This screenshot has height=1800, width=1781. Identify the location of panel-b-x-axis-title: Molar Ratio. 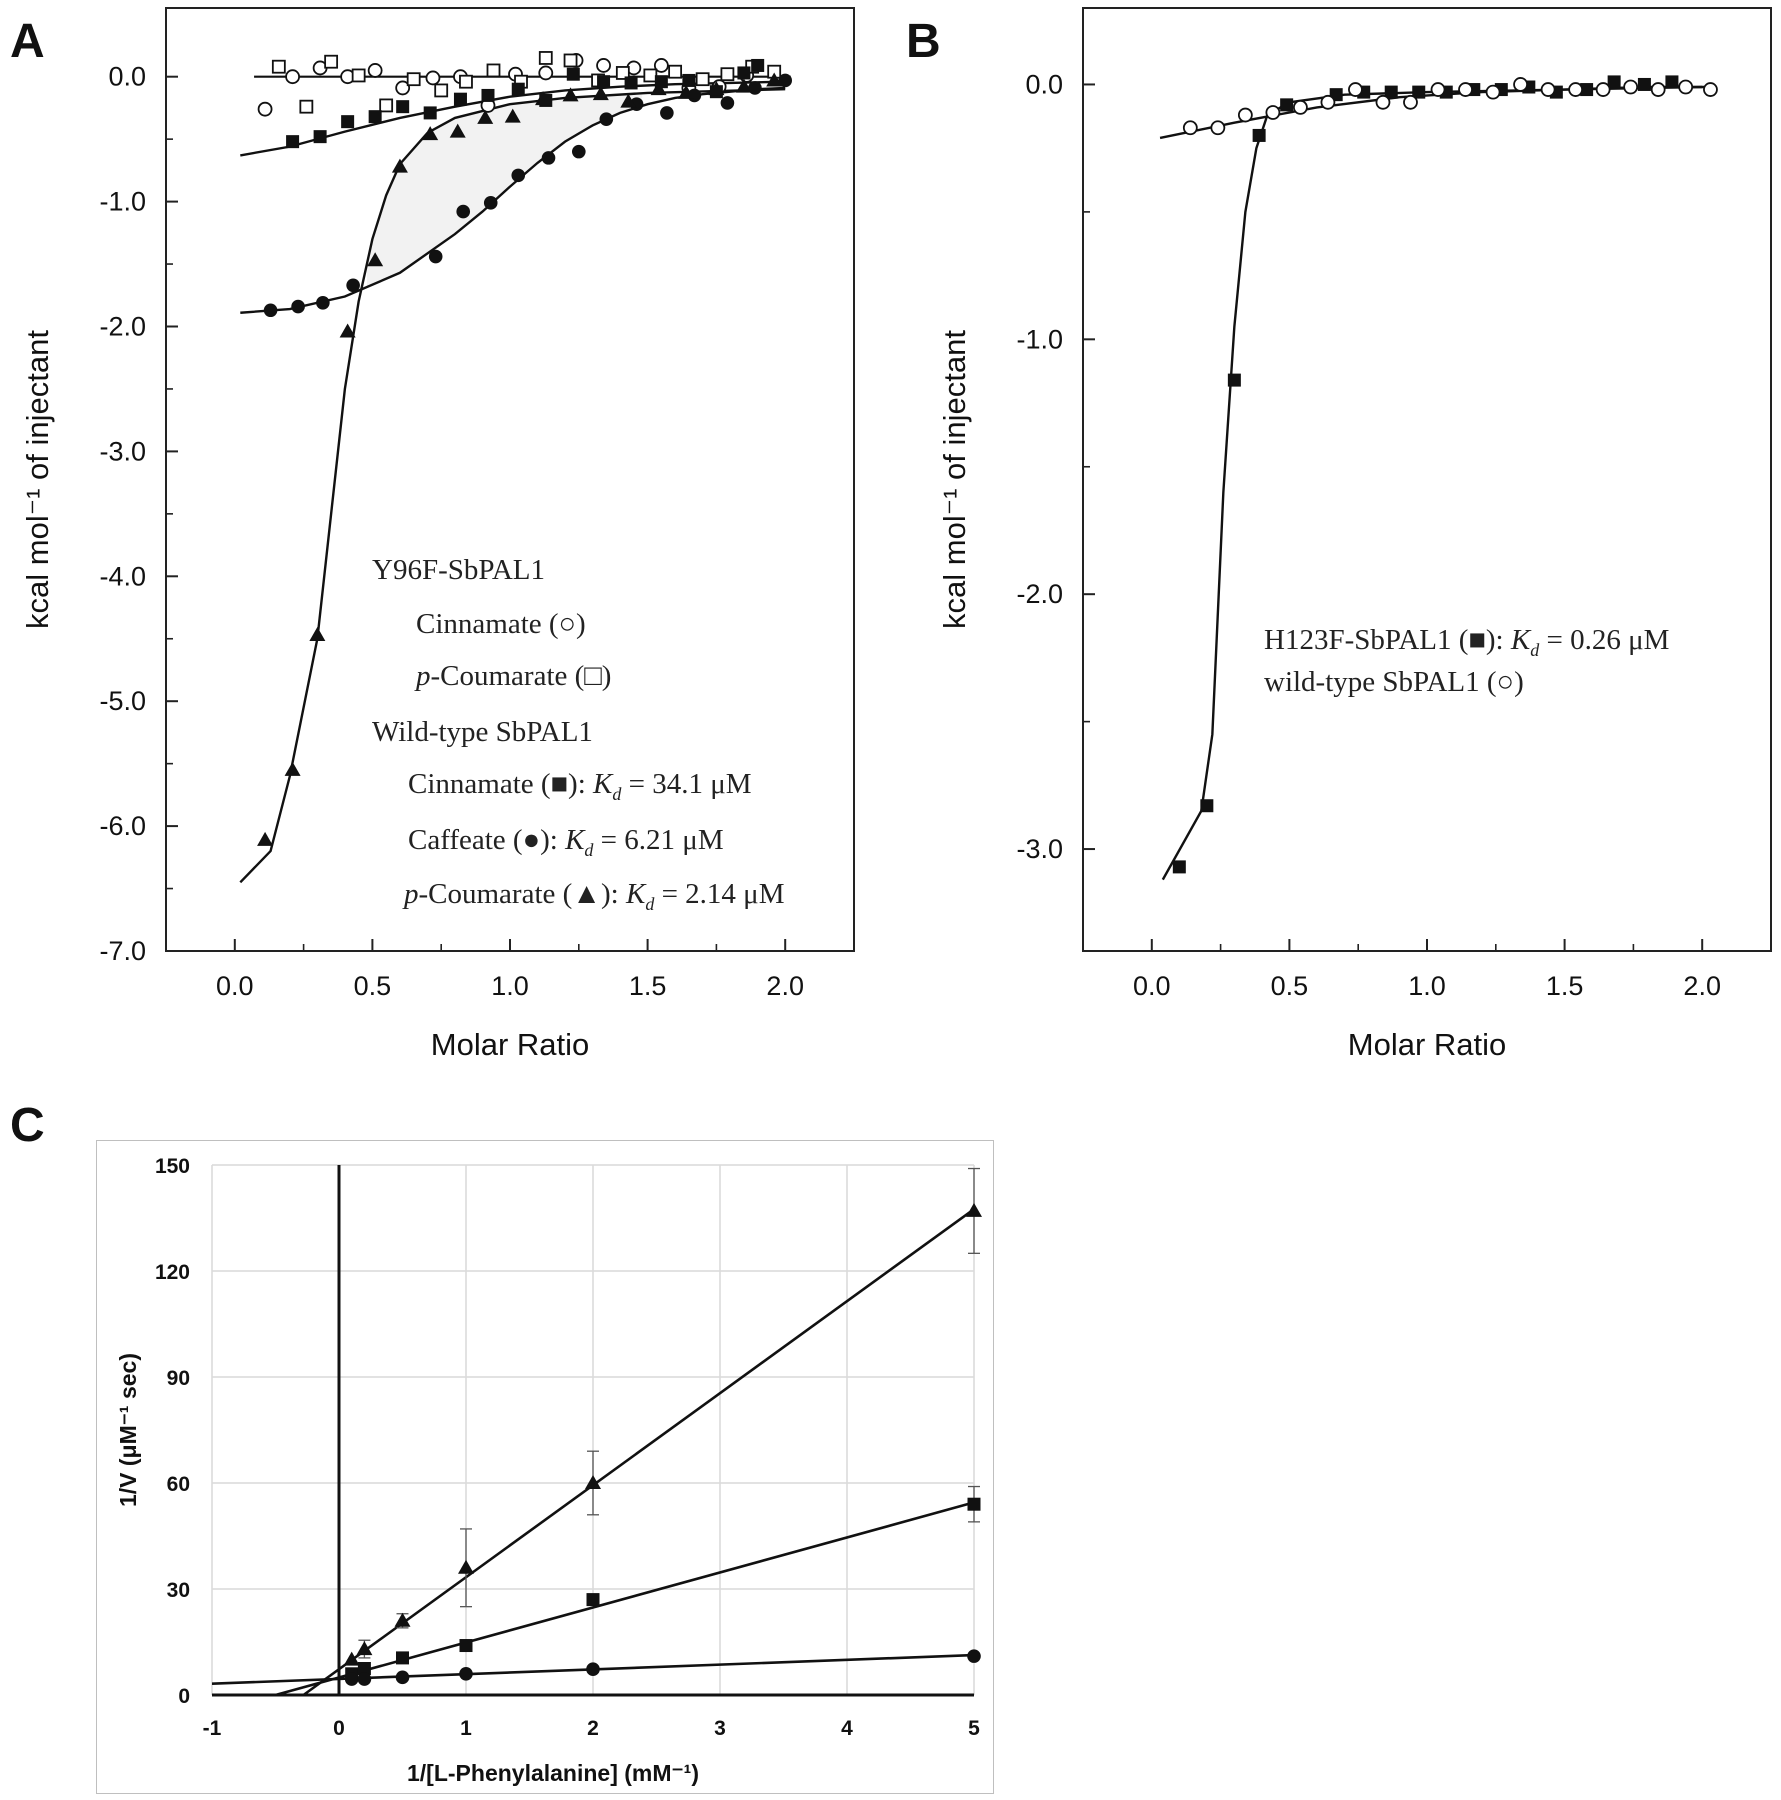
(1427, 1044).